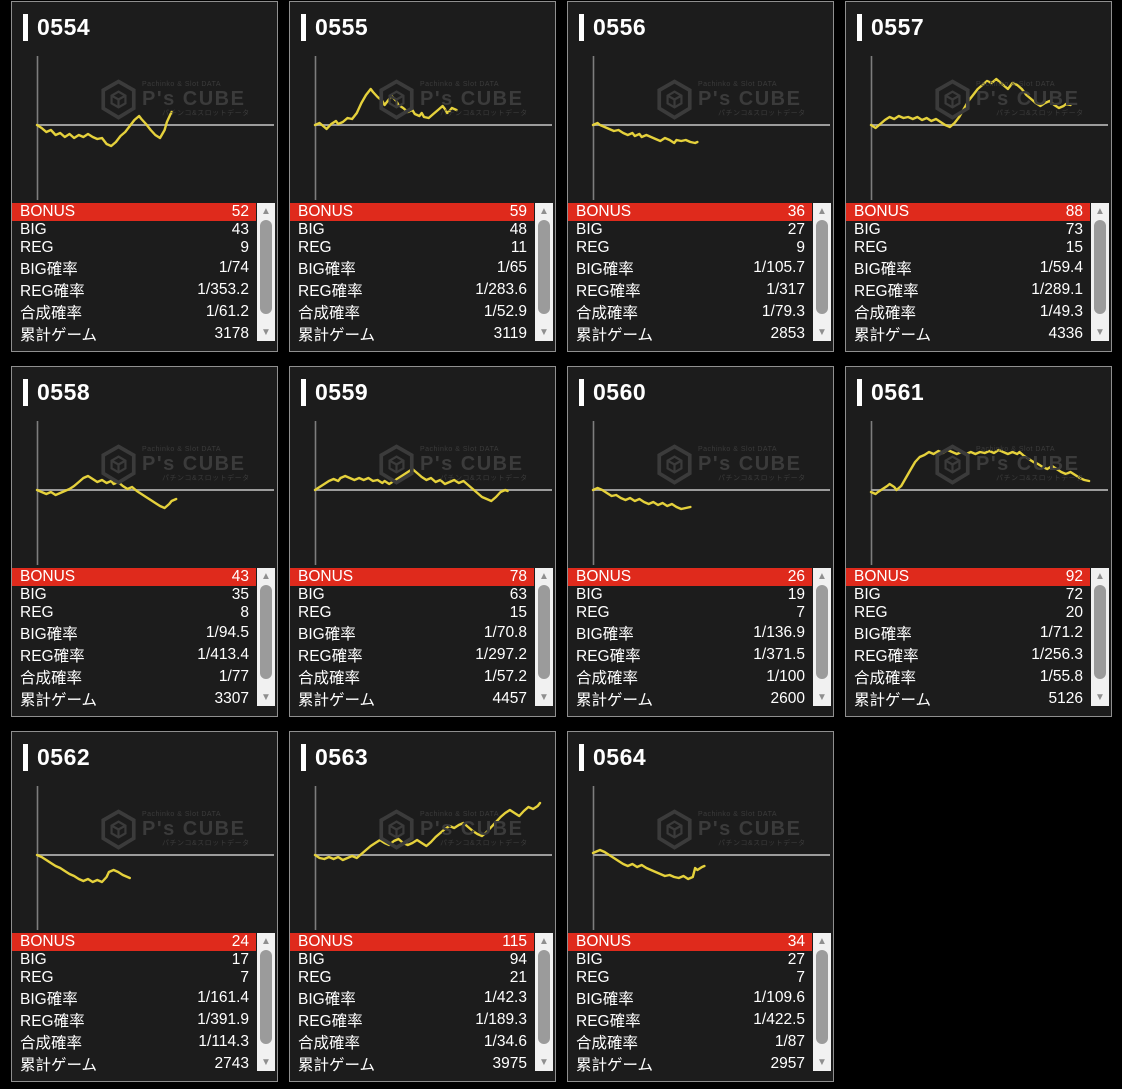 This screenshot has width=1122, height=1089. What do you see at coordinates (422, 176) in the screenshot?
I see `machine-panel: 0555 Pachinko & Slot DATA P's CUBE` at bounding box center [422, 176].